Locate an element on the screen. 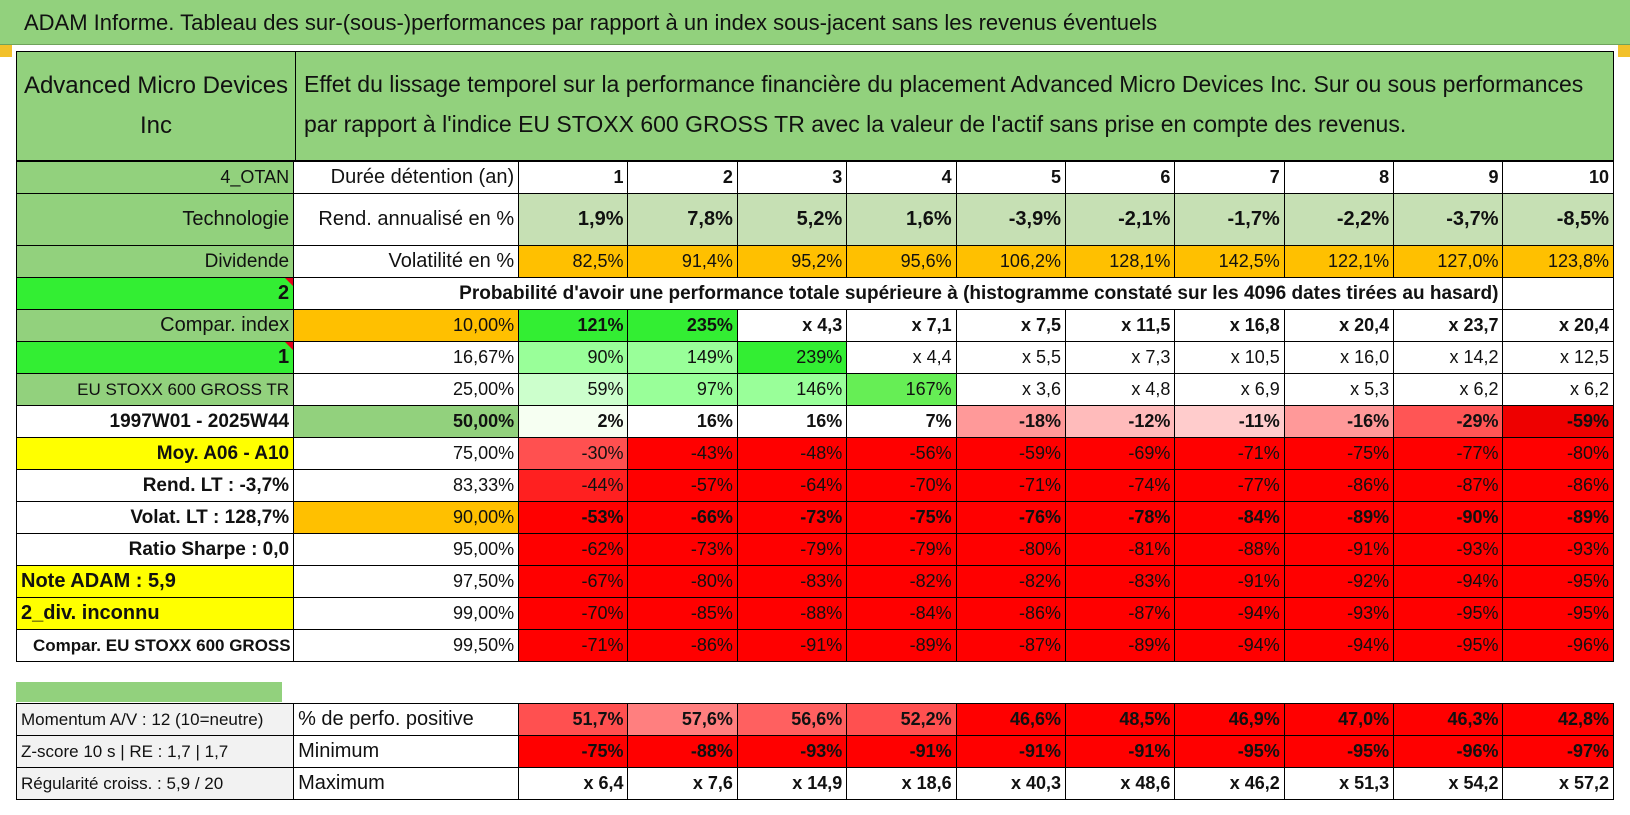 The width and height of the screenshot is (1630, 815). quantile-value: -89% is located at coordinates (1120, 645).